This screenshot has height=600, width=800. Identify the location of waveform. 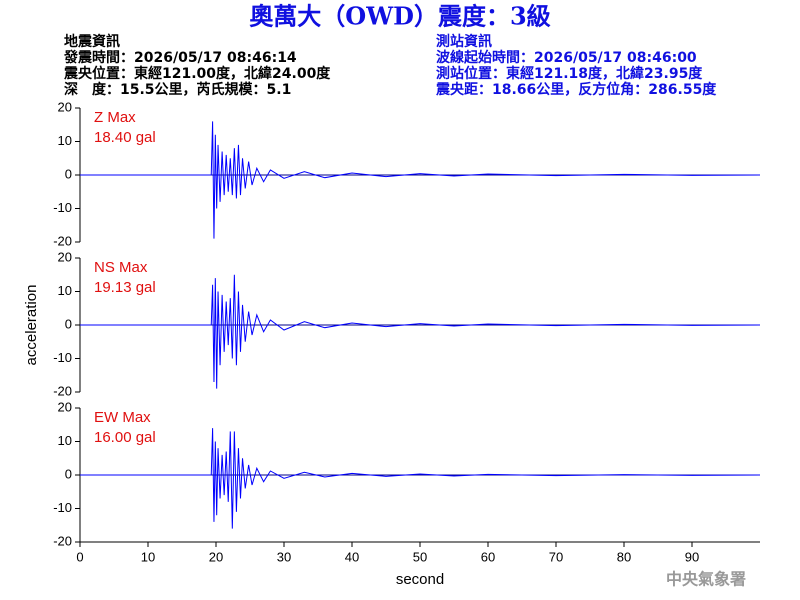
(420, 478).